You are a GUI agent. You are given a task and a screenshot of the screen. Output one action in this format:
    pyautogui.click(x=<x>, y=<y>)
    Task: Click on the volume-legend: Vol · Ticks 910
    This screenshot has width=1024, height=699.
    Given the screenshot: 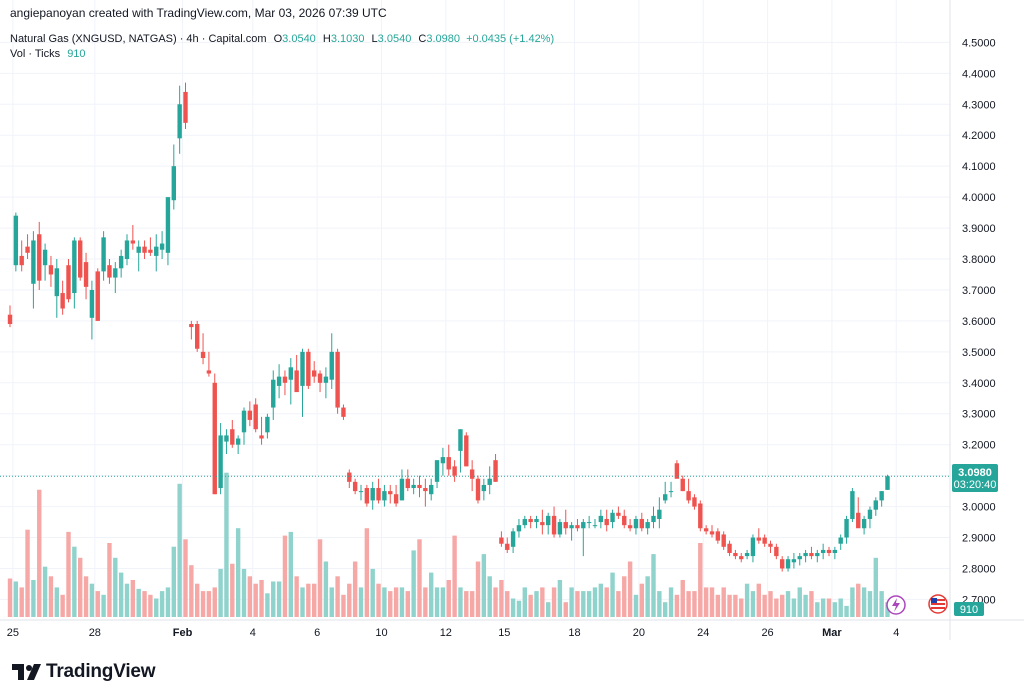 What is the action you would take?
    pyautogui.click(x=282, y=54)
    